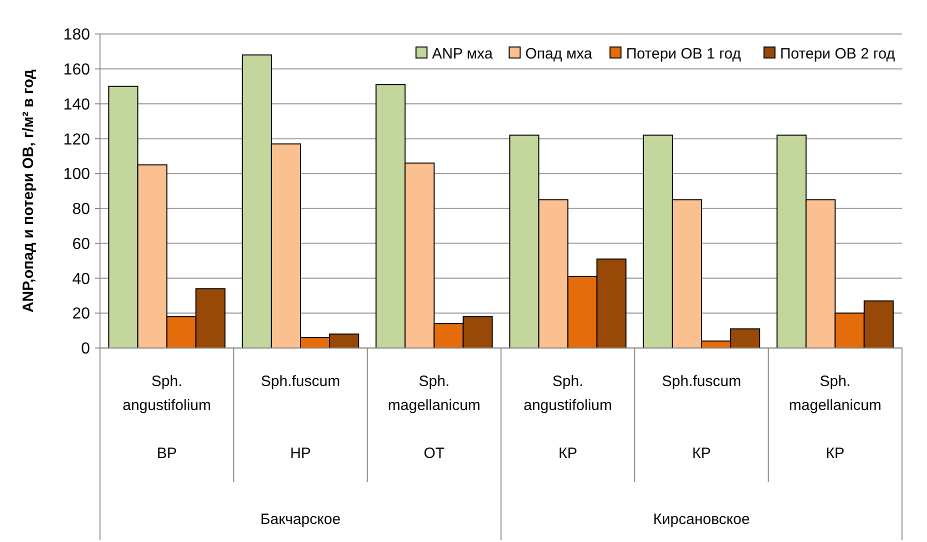 This screenshot has width=927, height=542. I want to click on category-label: Sph.fuscum НР, so click(300, 417).